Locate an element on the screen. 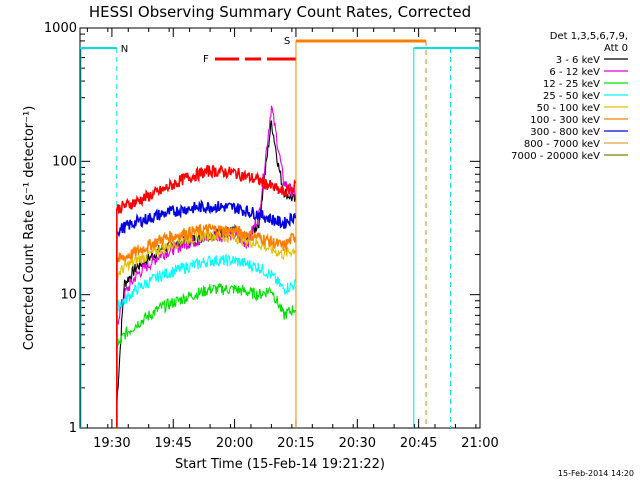  x-tick-label: 20:30 is located at coordinates (357, 443).